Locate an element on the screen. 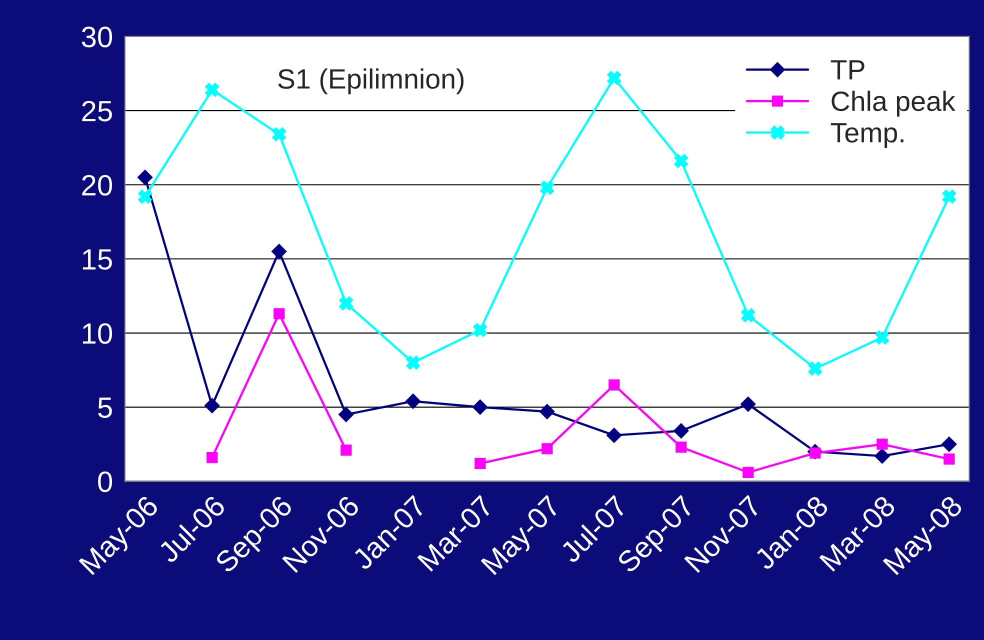  y-tick-label: 15 is located at coordinates (97, 259).